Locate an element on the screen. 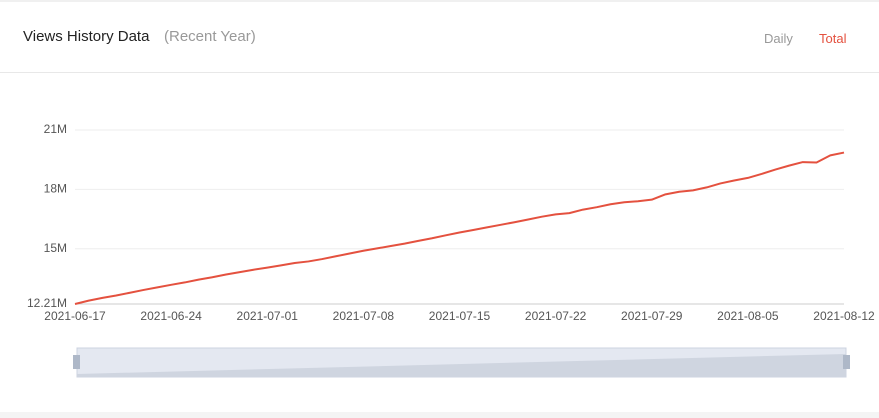  slider-preview is located at coordinates (461, 365).